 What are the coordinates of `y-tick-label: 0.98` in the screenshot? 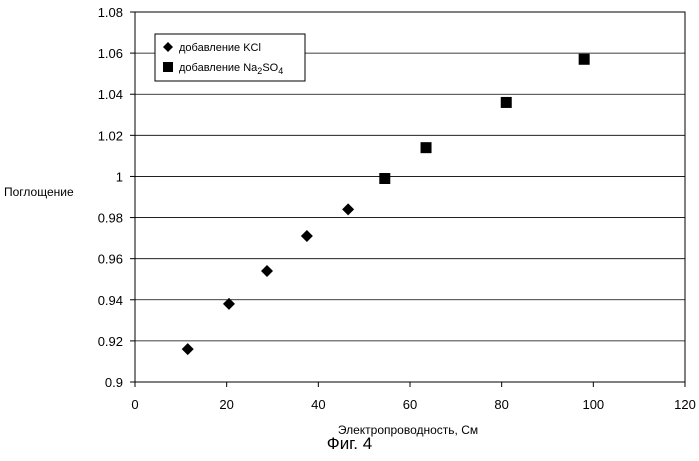 It's located at (110, 218).